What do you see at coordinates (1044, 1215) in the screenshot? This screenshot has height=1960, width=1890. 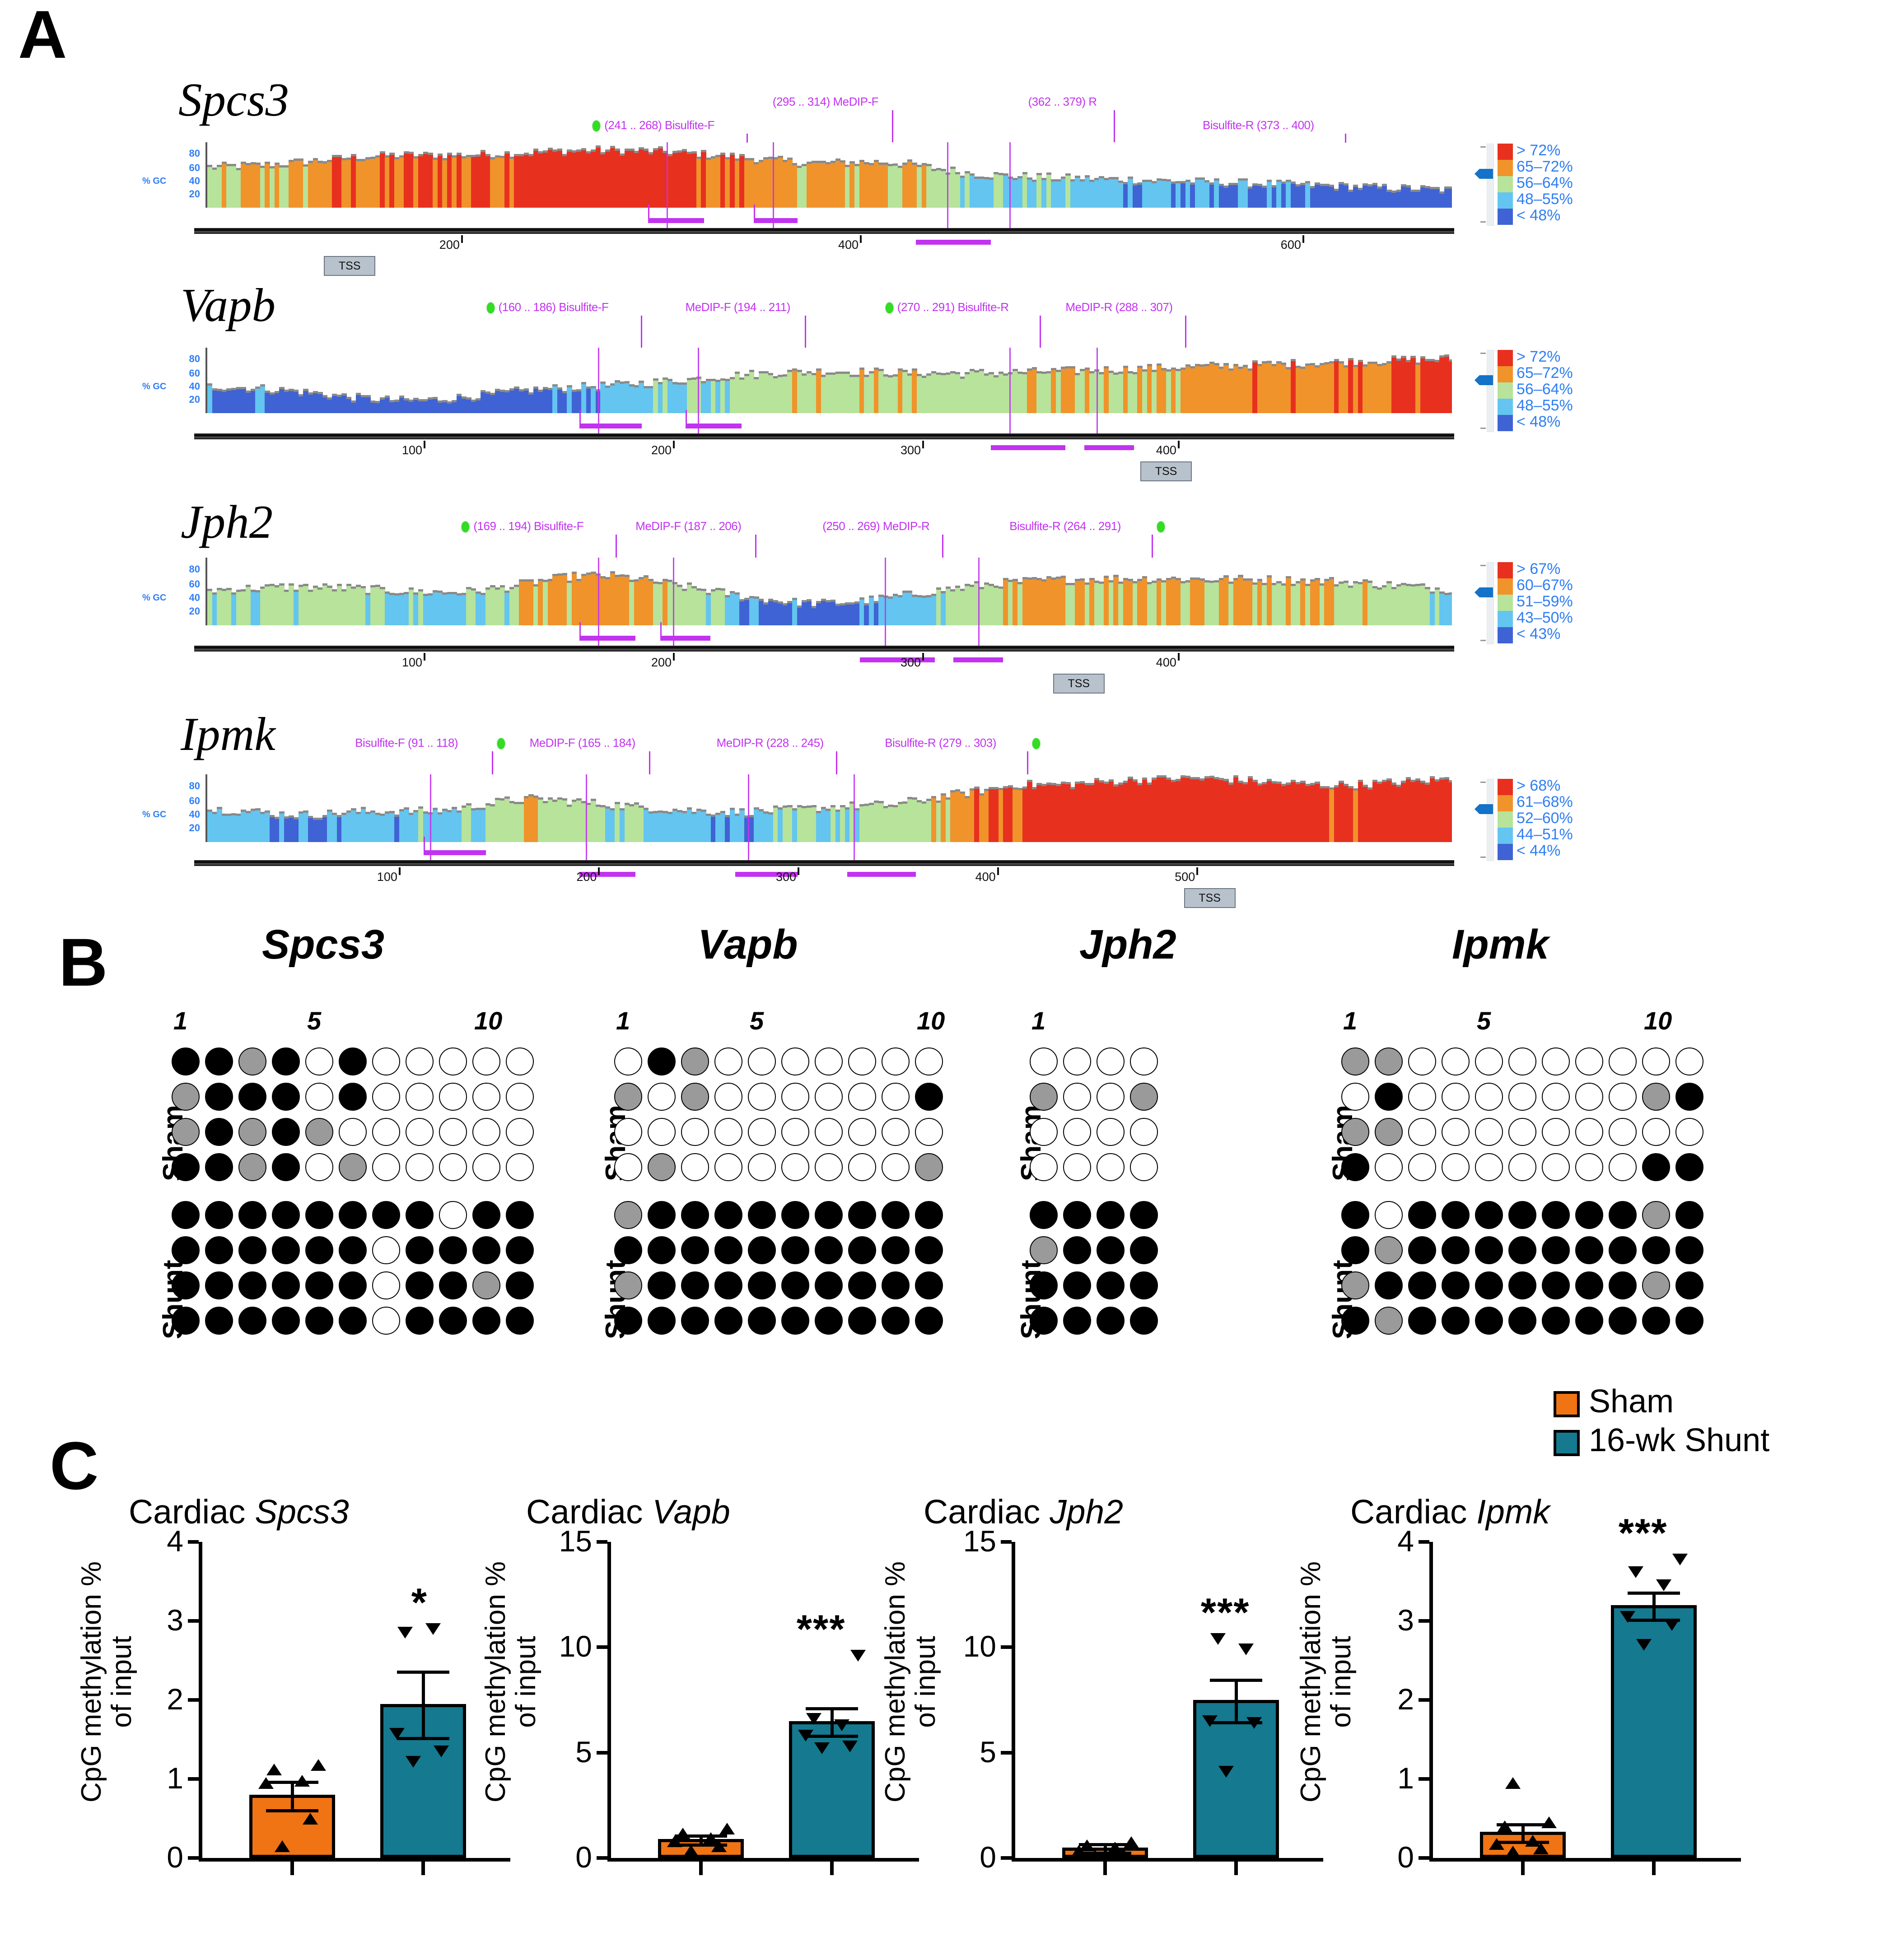 I see `cpg-dot-jph2-shunt-r1-c1` at bounding box center [1044, 1215].